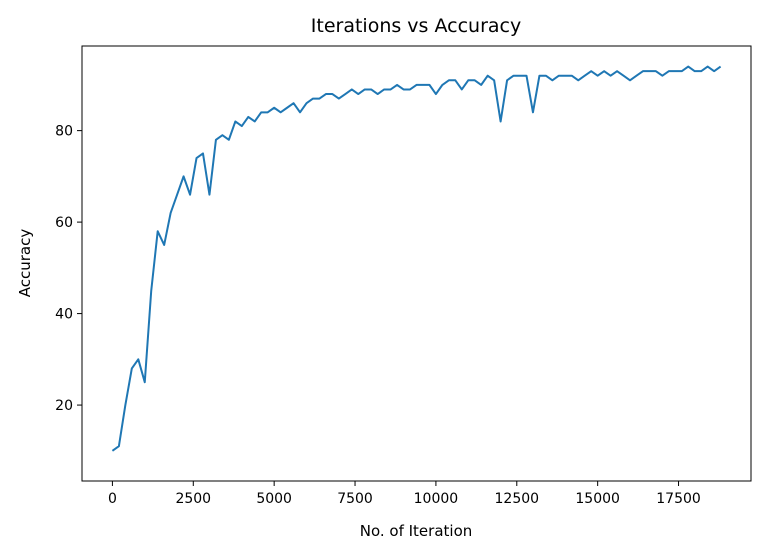 This screenshot has width=765, height=554. I want to click on x-tick-label: 7500, so click(355, 499).